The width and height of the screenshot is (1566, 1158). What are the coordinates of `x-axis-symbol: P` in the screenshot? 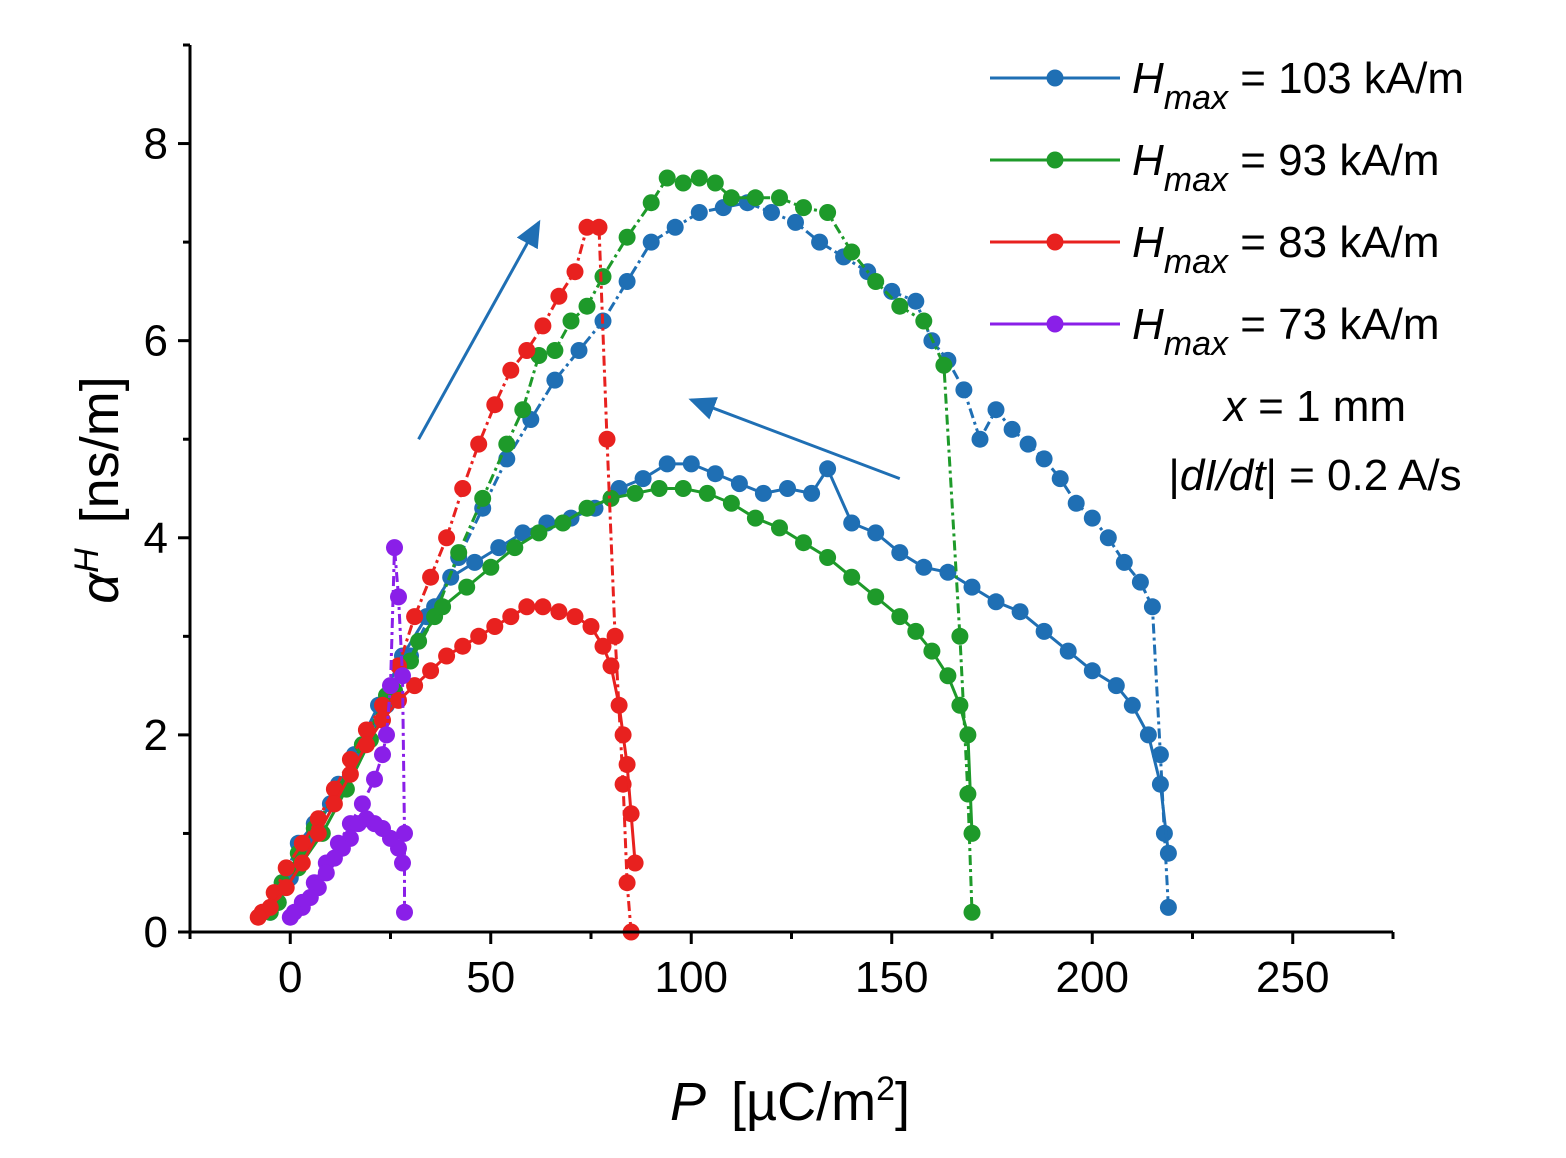 It's located at (688, 1102).